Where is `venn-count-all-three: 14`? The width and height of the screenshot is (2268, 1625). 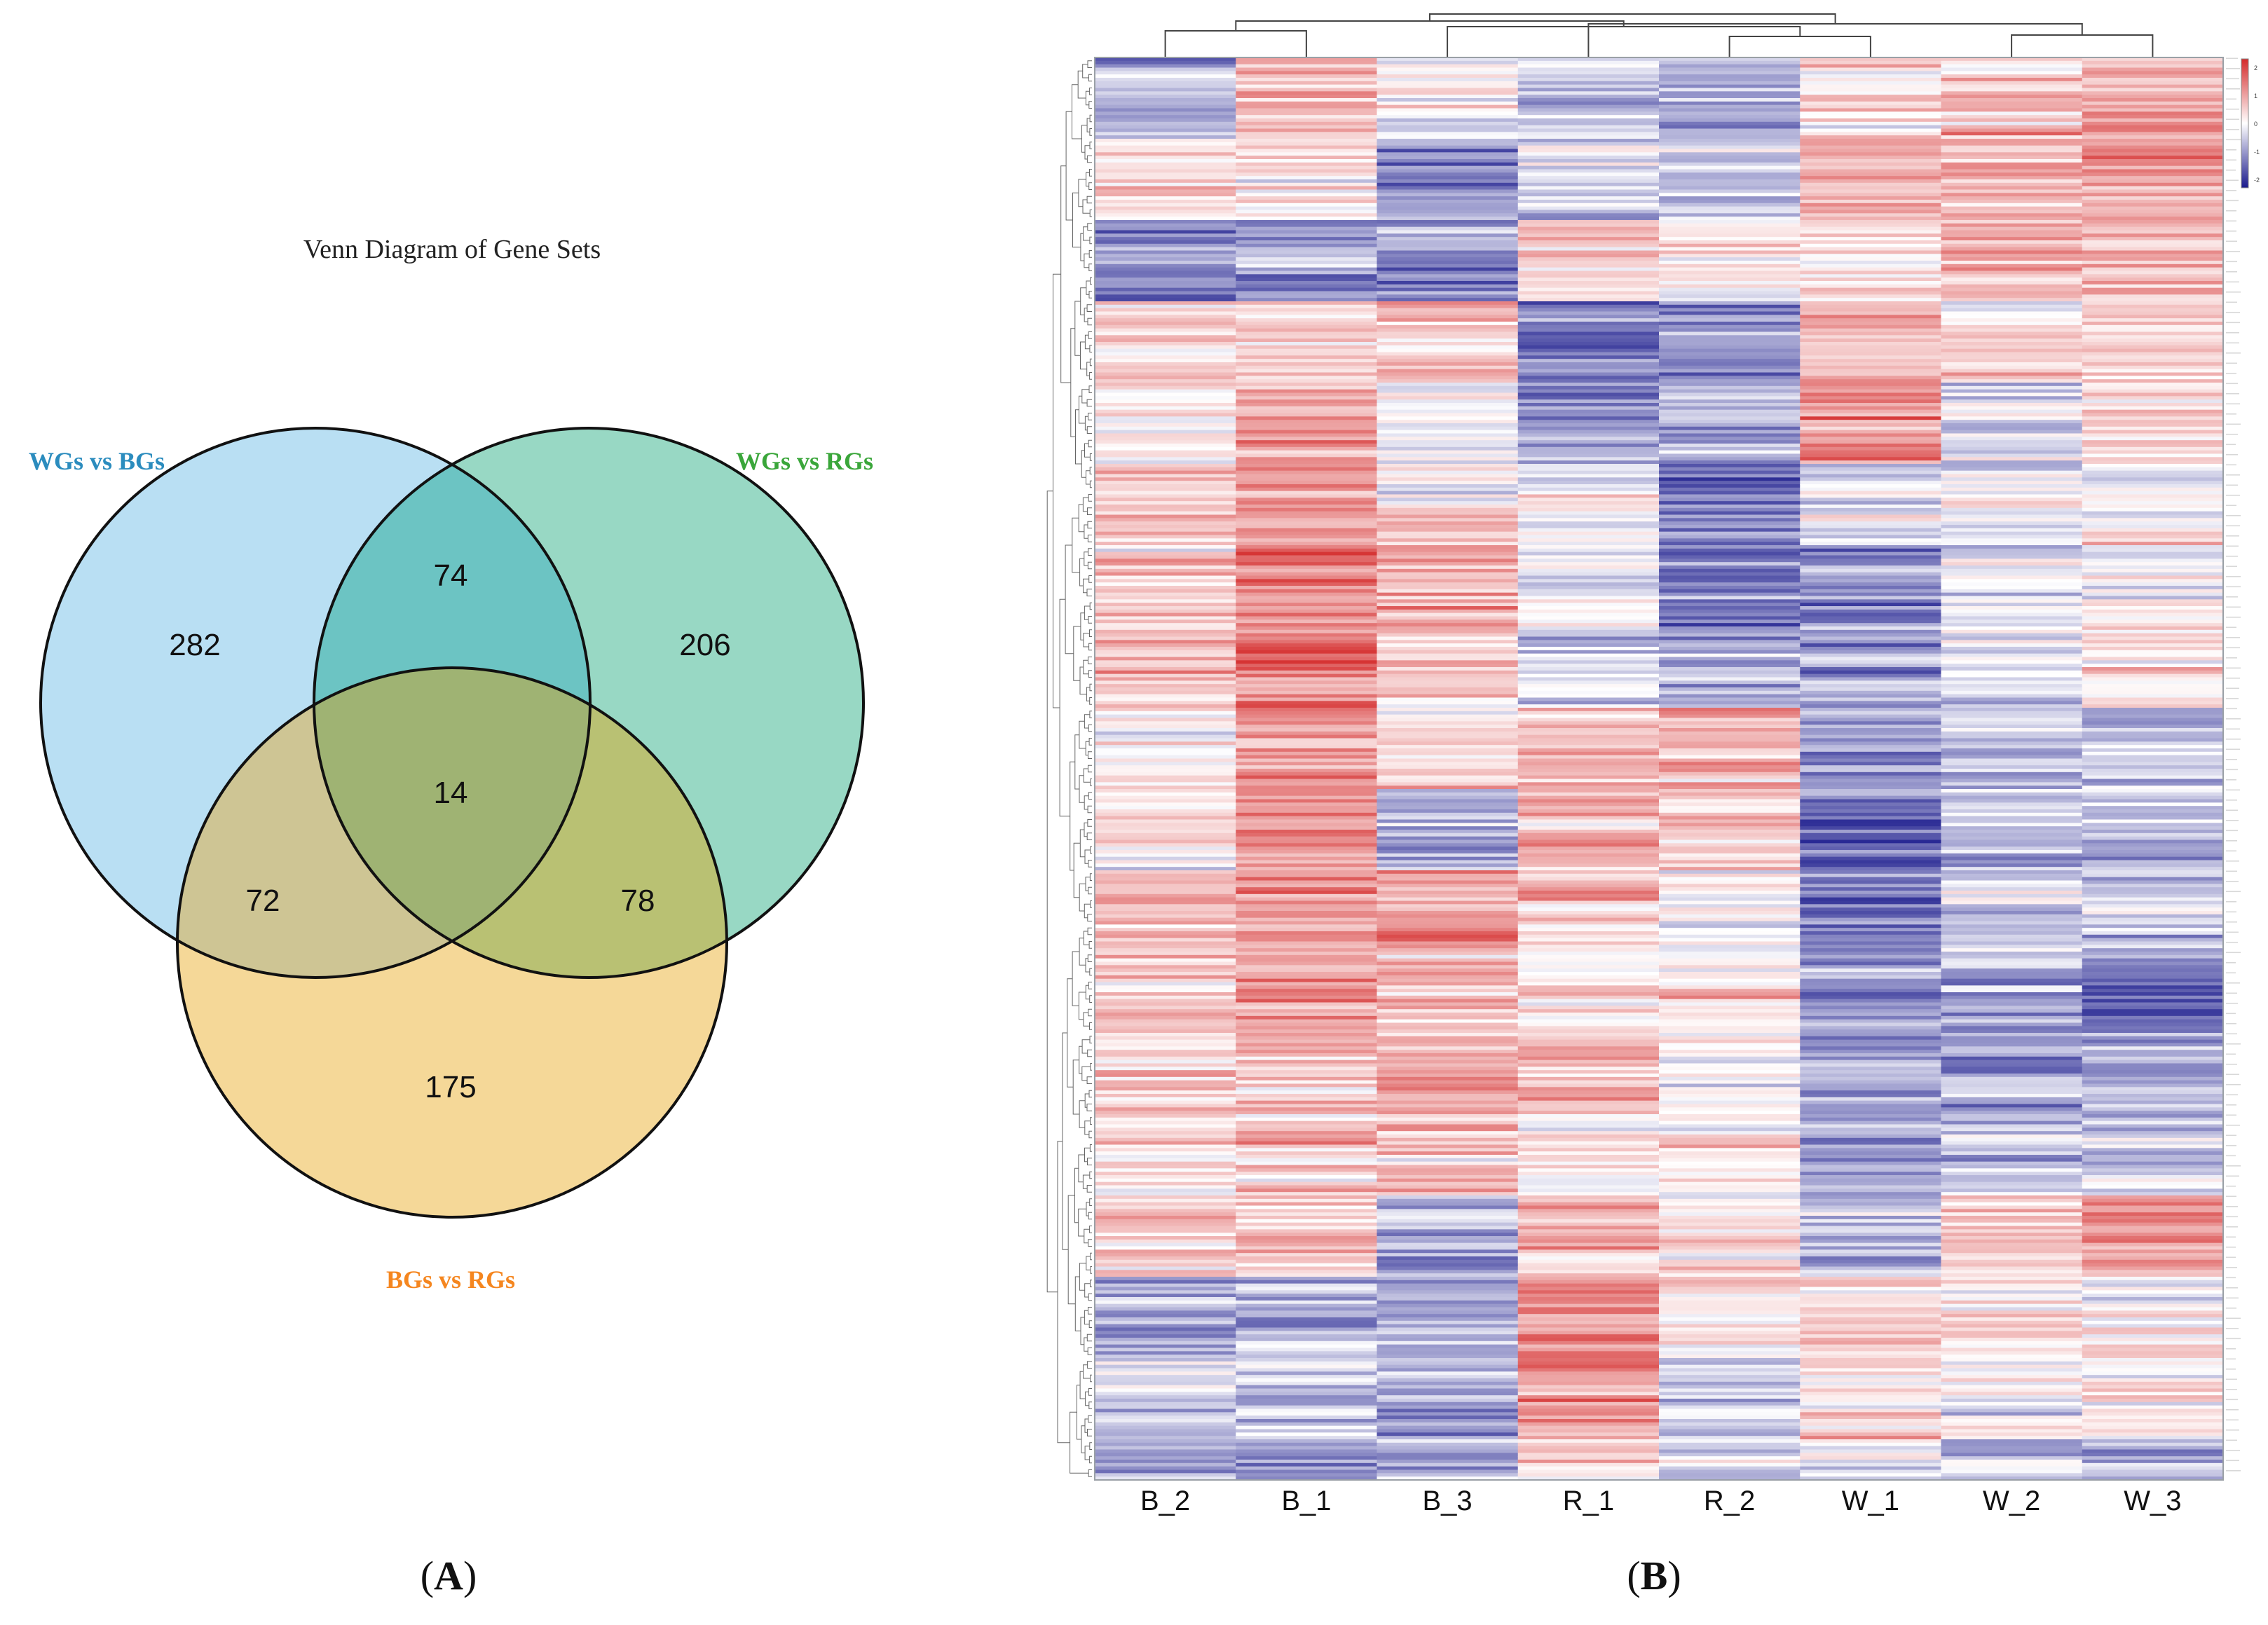 venn-count-all-three: 14 is located at coordinates (451, 793).